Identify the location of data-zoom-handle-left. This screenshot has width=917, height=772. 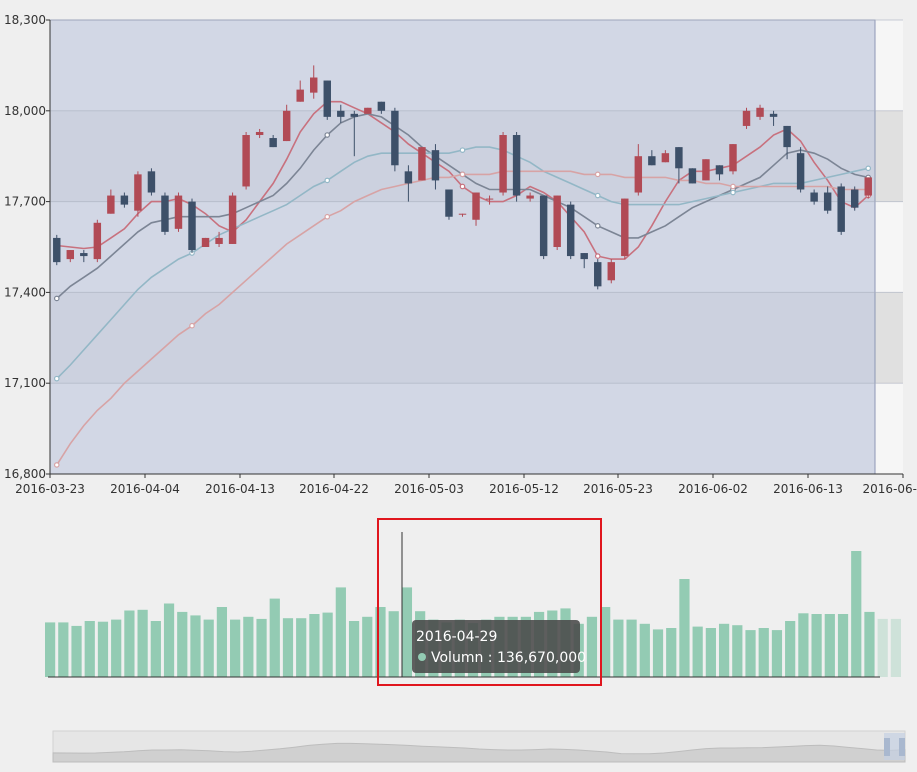
(887, 747).